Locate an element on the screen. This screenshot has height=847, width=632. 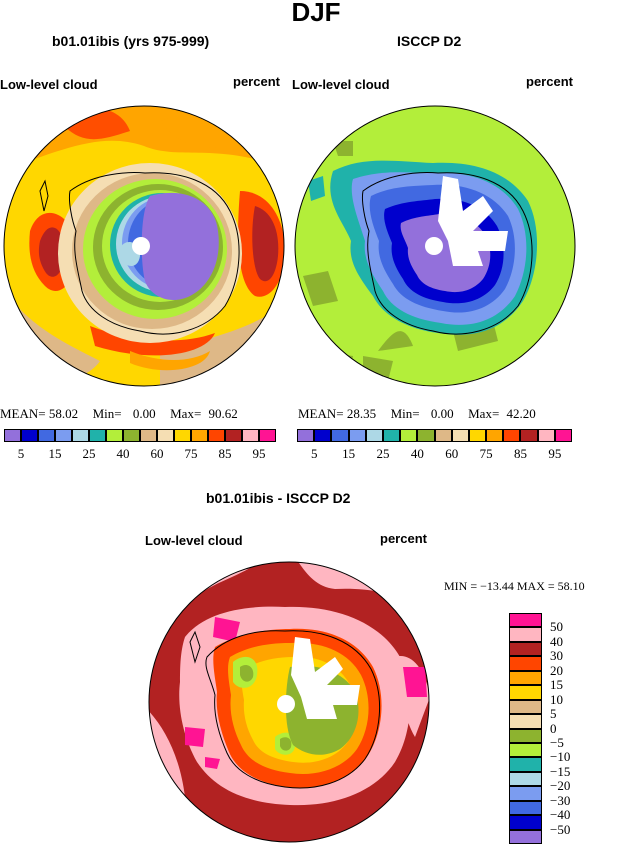
diff-colorbar is located at coordinates (525, 728).